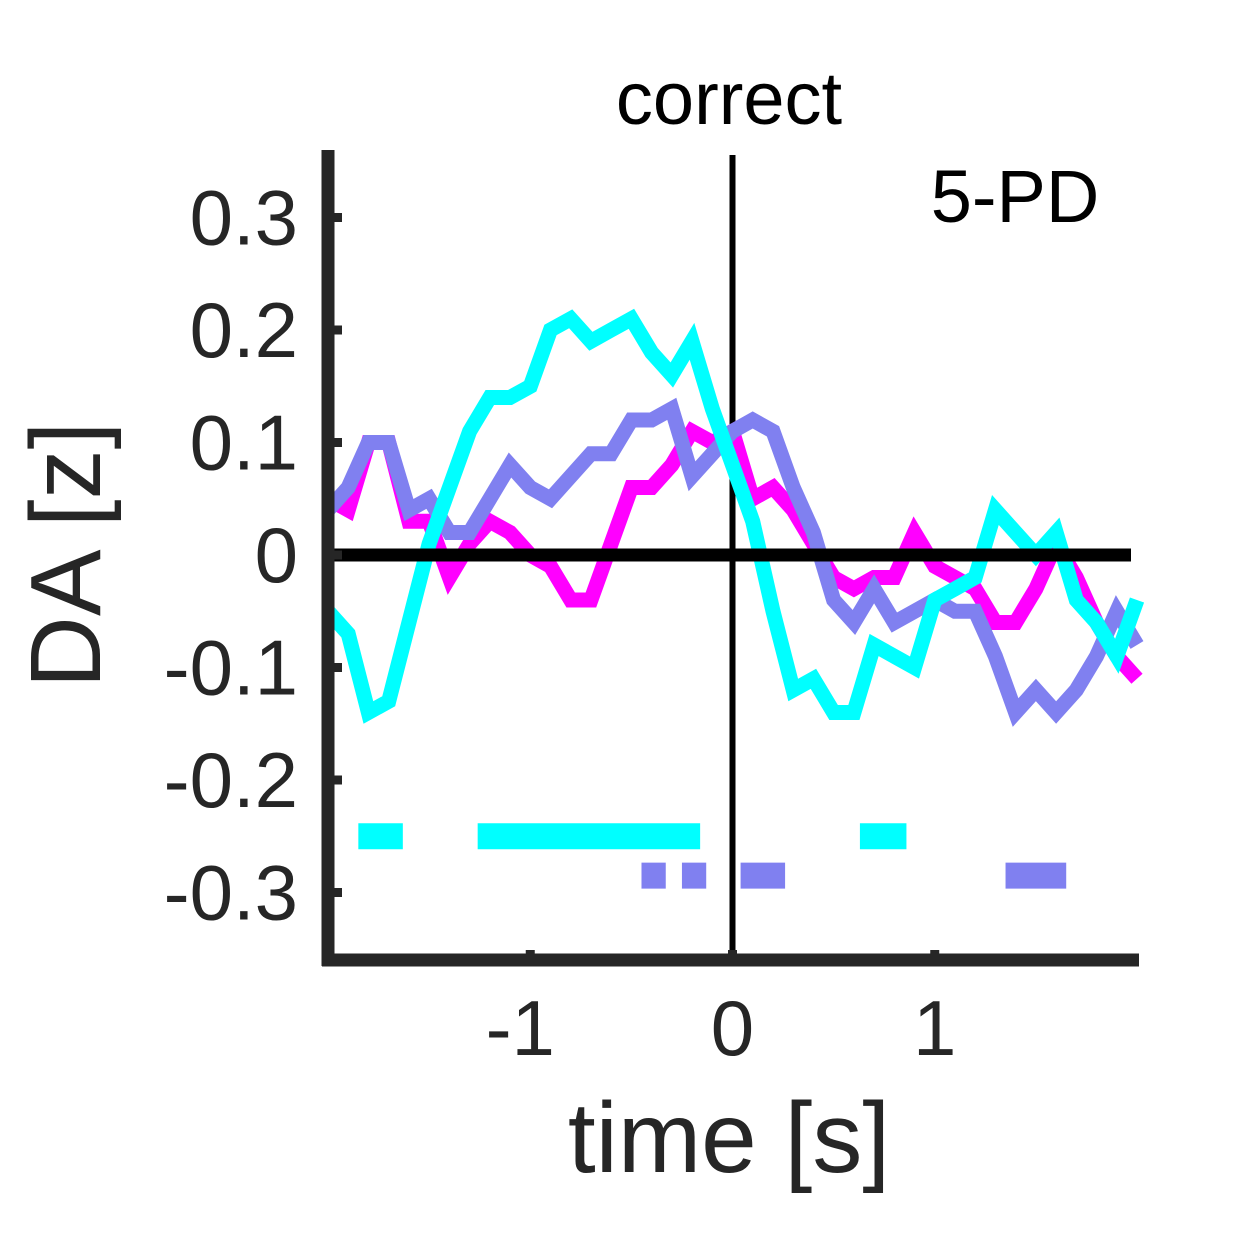 Image resolution: width=1250 pixels, height=1250 pixels. Describe the element at coordinates (276, 555) in the screenshot. I see `y-tick-label-3: 0` at that location.